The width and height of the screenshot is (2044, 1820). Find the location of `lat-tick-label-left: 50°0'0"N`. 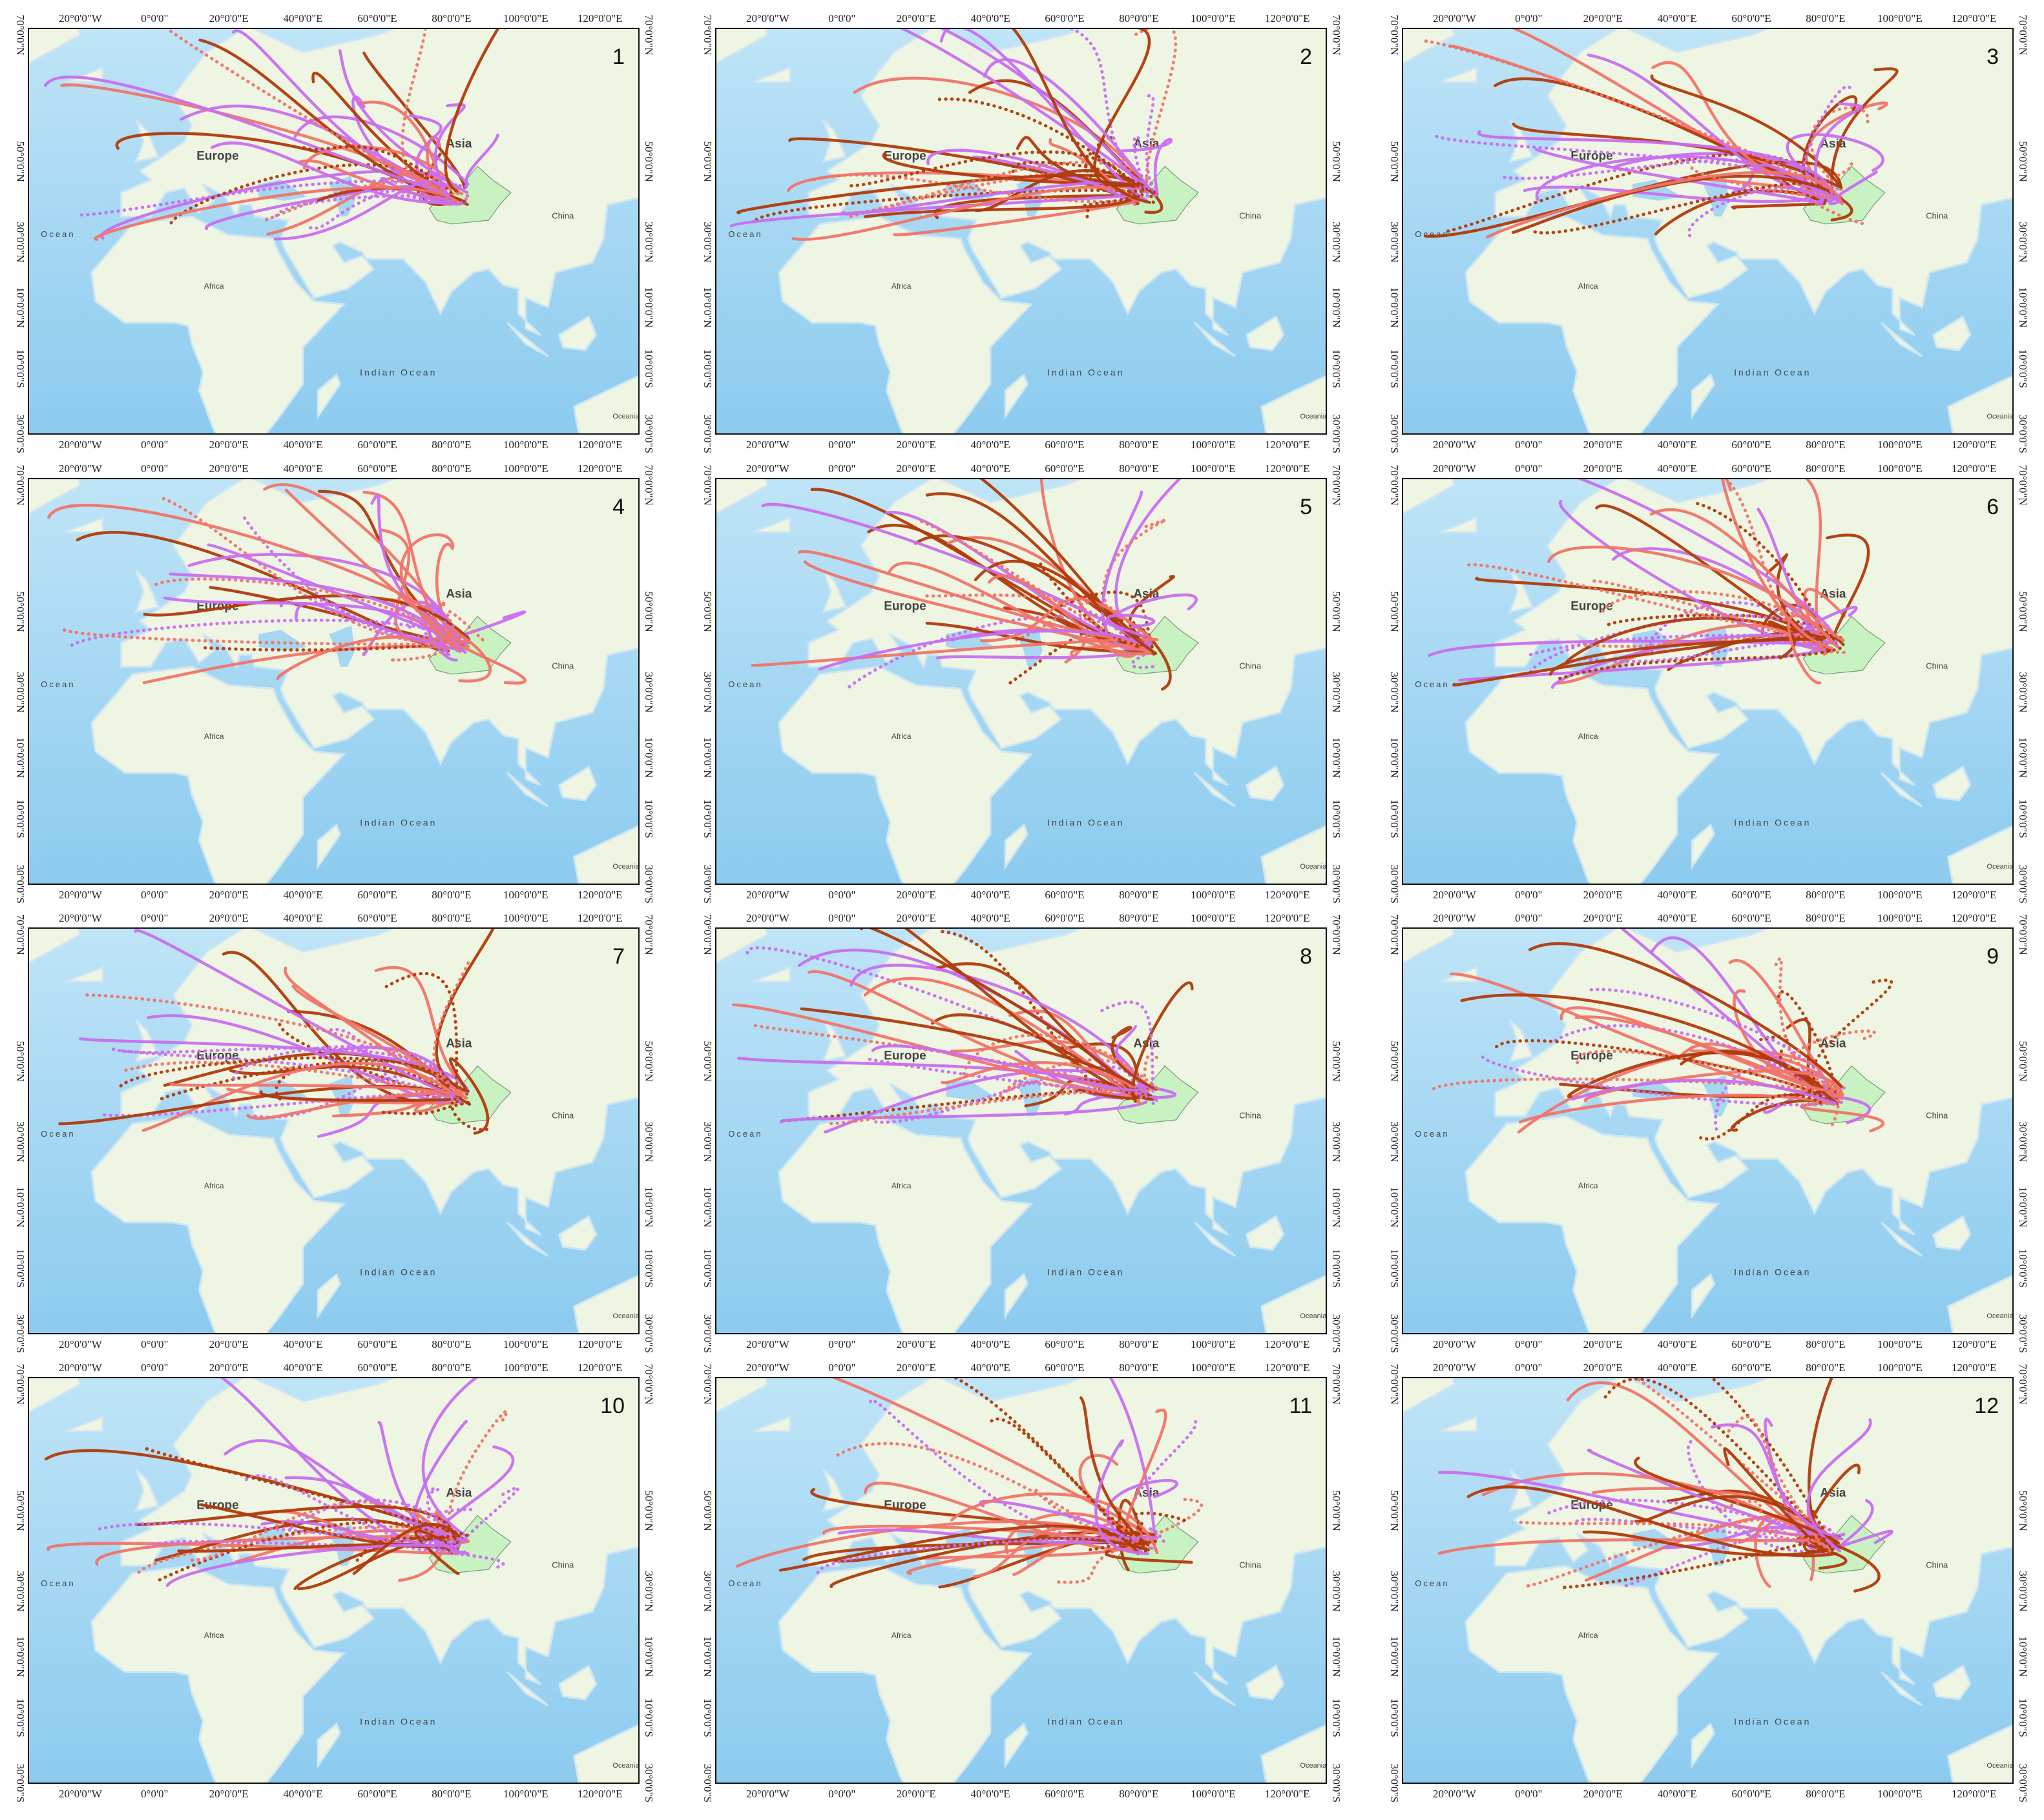

lat-tick-label-left: 50°0'0"N is located at coordinates (708, 1061).